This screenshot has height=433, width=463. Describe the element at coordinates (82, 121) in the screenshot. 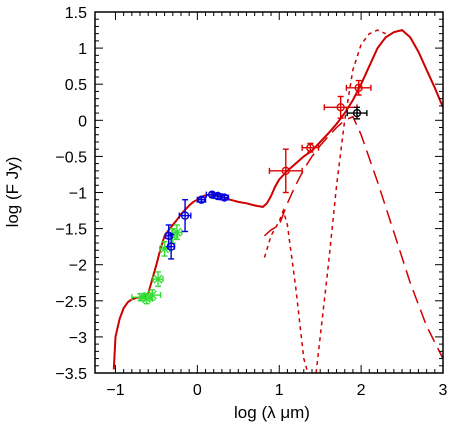

I see `y-tick-label: 0` at that location.